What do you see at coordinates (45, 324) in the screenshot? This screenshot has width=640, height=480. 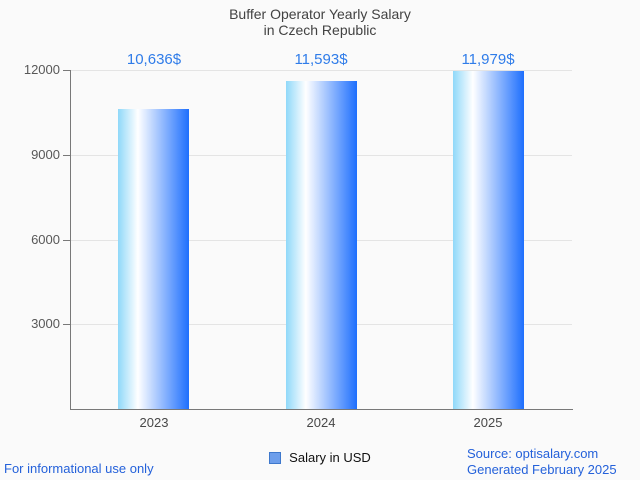 I see `y-axis-tick-label: 3000` at bounding box center [45, 324].